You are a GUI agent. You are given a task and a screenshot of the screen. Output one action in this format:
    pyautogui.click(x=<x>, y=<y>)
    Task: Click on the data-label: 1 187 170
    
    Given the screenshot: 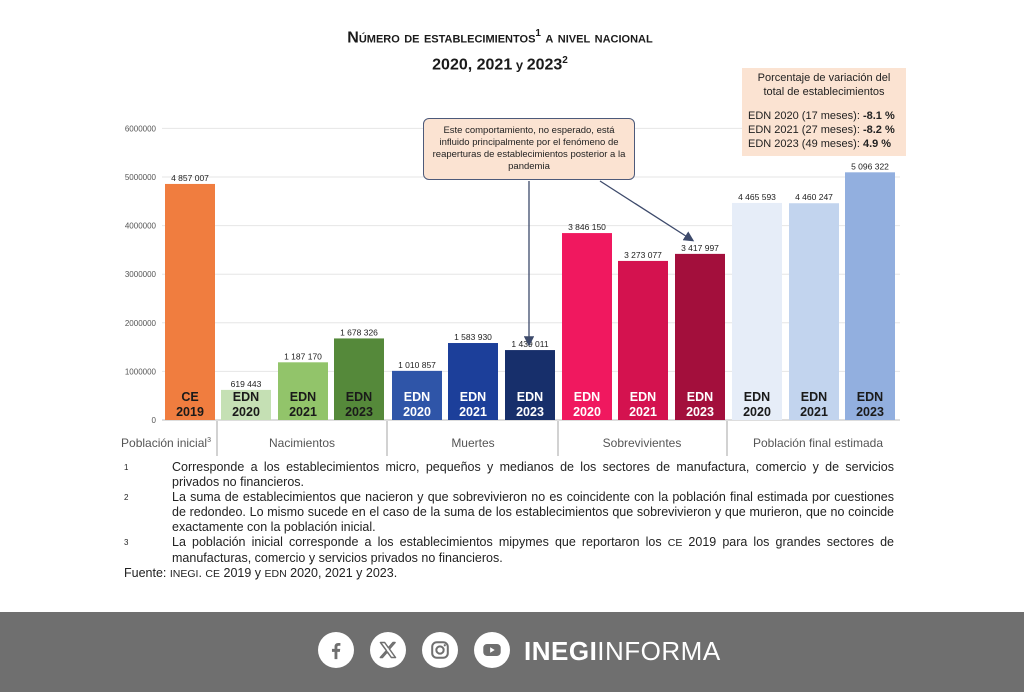 What is the action you would take?
    pyautogui.click(x=303, y=356)
    